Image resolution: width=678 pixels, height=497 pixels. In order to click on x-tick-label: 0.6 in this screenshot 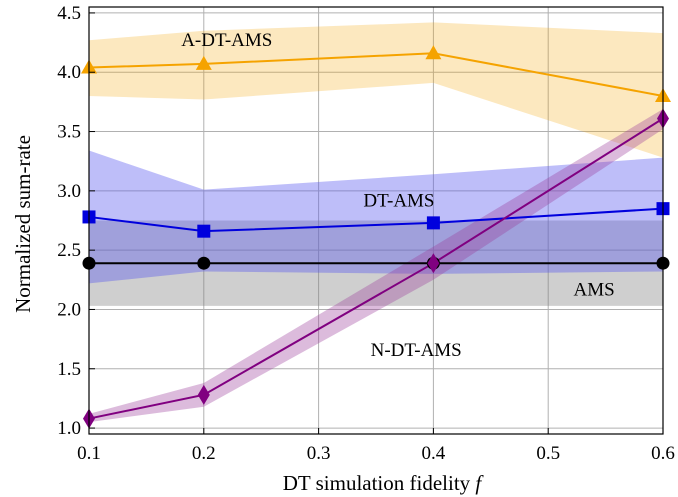, I will do `click(663, 453)`.